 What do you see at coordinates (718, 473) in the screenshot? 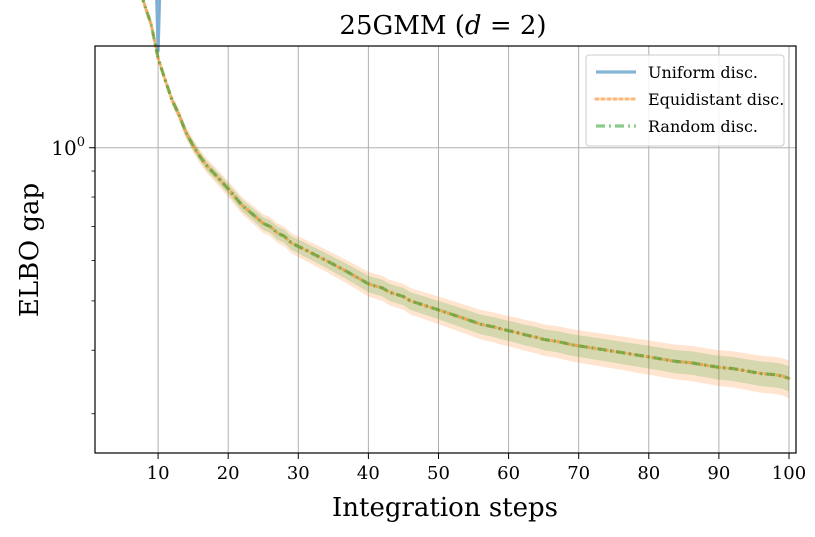
I see `x-tick-label: 90` at bounding box center [718, 473].